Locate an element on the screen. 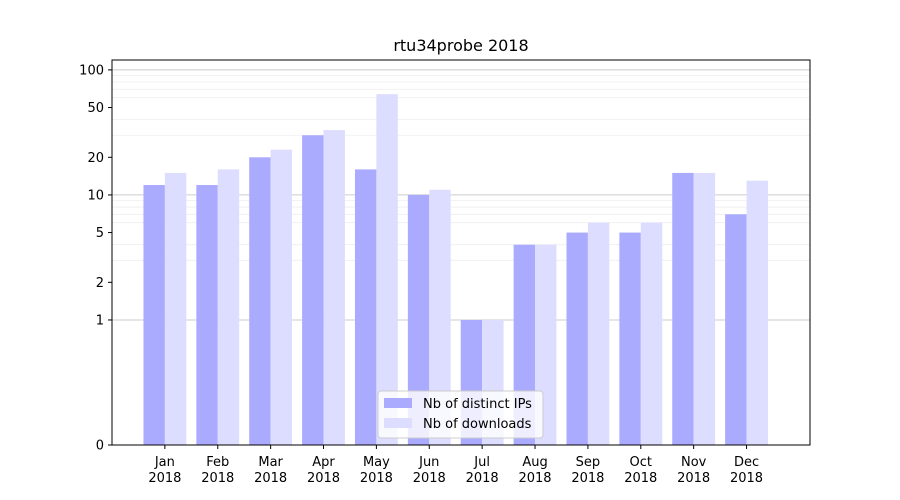 Image resolution: width=900 pixels, height=500 pixels. y-tick-label: 10 is located at coordinates (95, 195).